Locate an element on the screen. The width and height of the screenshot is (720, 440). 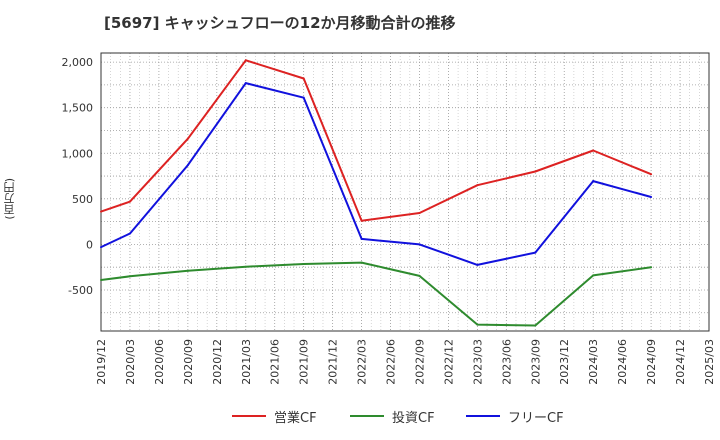
legend-item-investing-cf: 投資CF is located at coordinates (392, 416).